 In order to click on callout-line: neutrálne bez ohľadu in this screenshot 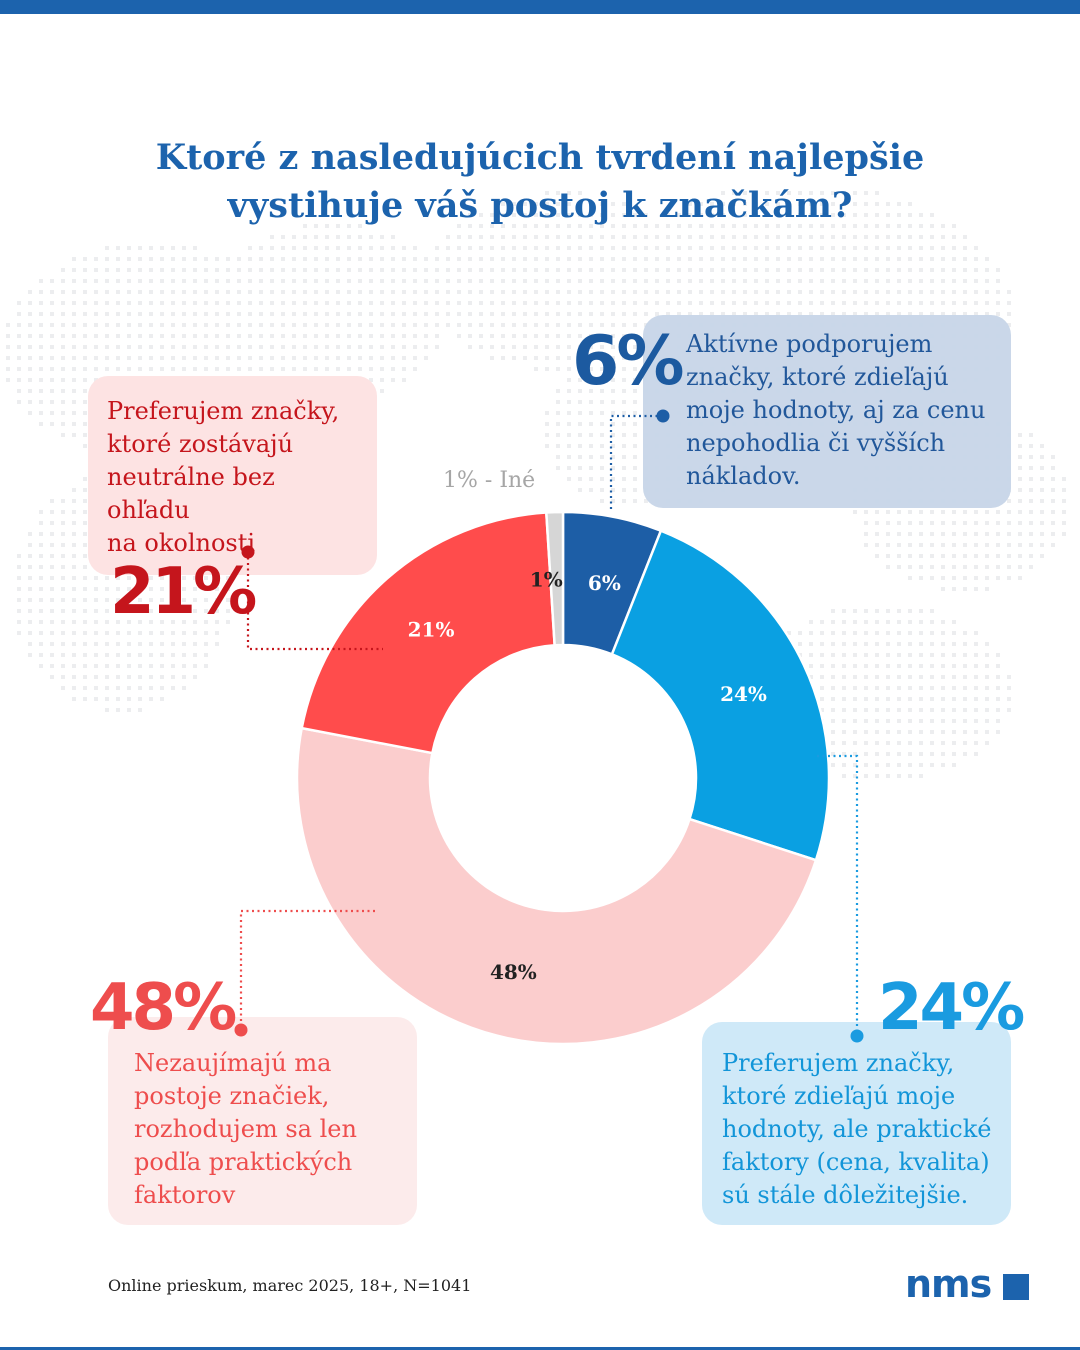, I will do `click(191, 493)`.